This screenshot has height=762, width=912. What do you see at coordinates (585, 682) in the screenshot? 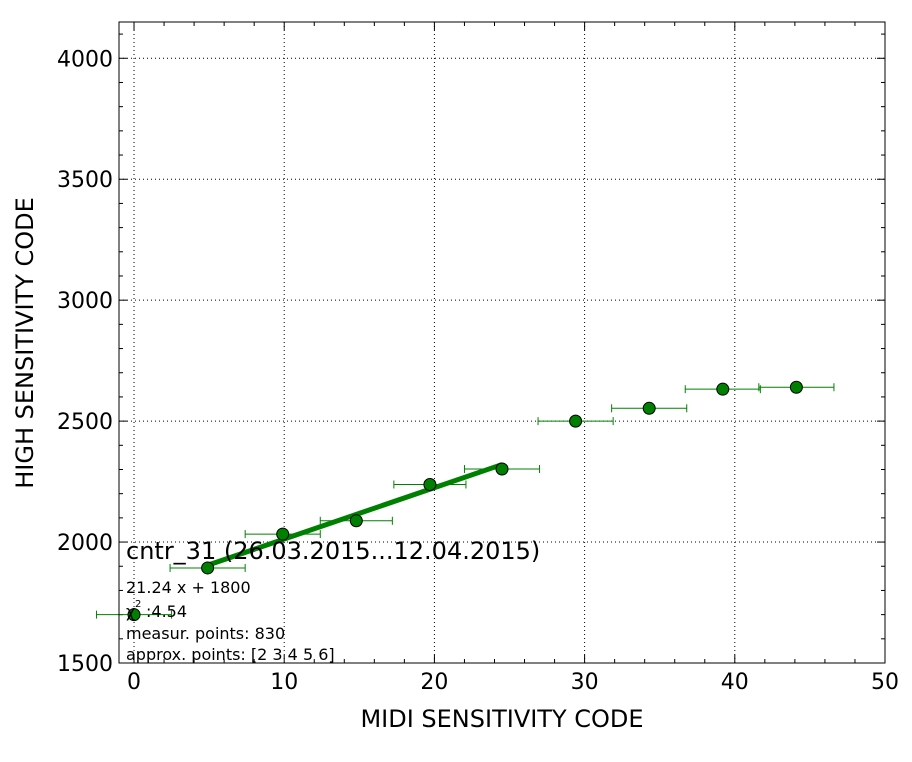
I see `x-tick-label: 30` at bounding box center [585, 682].